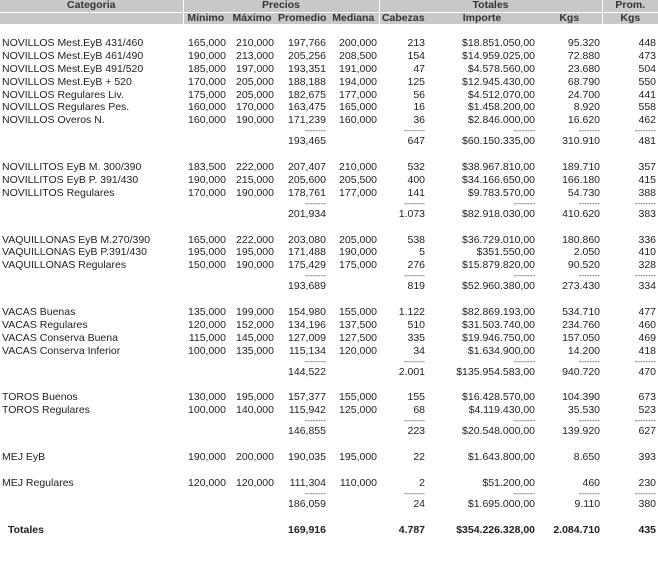 Image resolution: width=658 pixels, height=577 pixels. Describe the element at coordinates (502, 410) in the screenshot. I see `cell-importe: $4.119.430,00` at that location.